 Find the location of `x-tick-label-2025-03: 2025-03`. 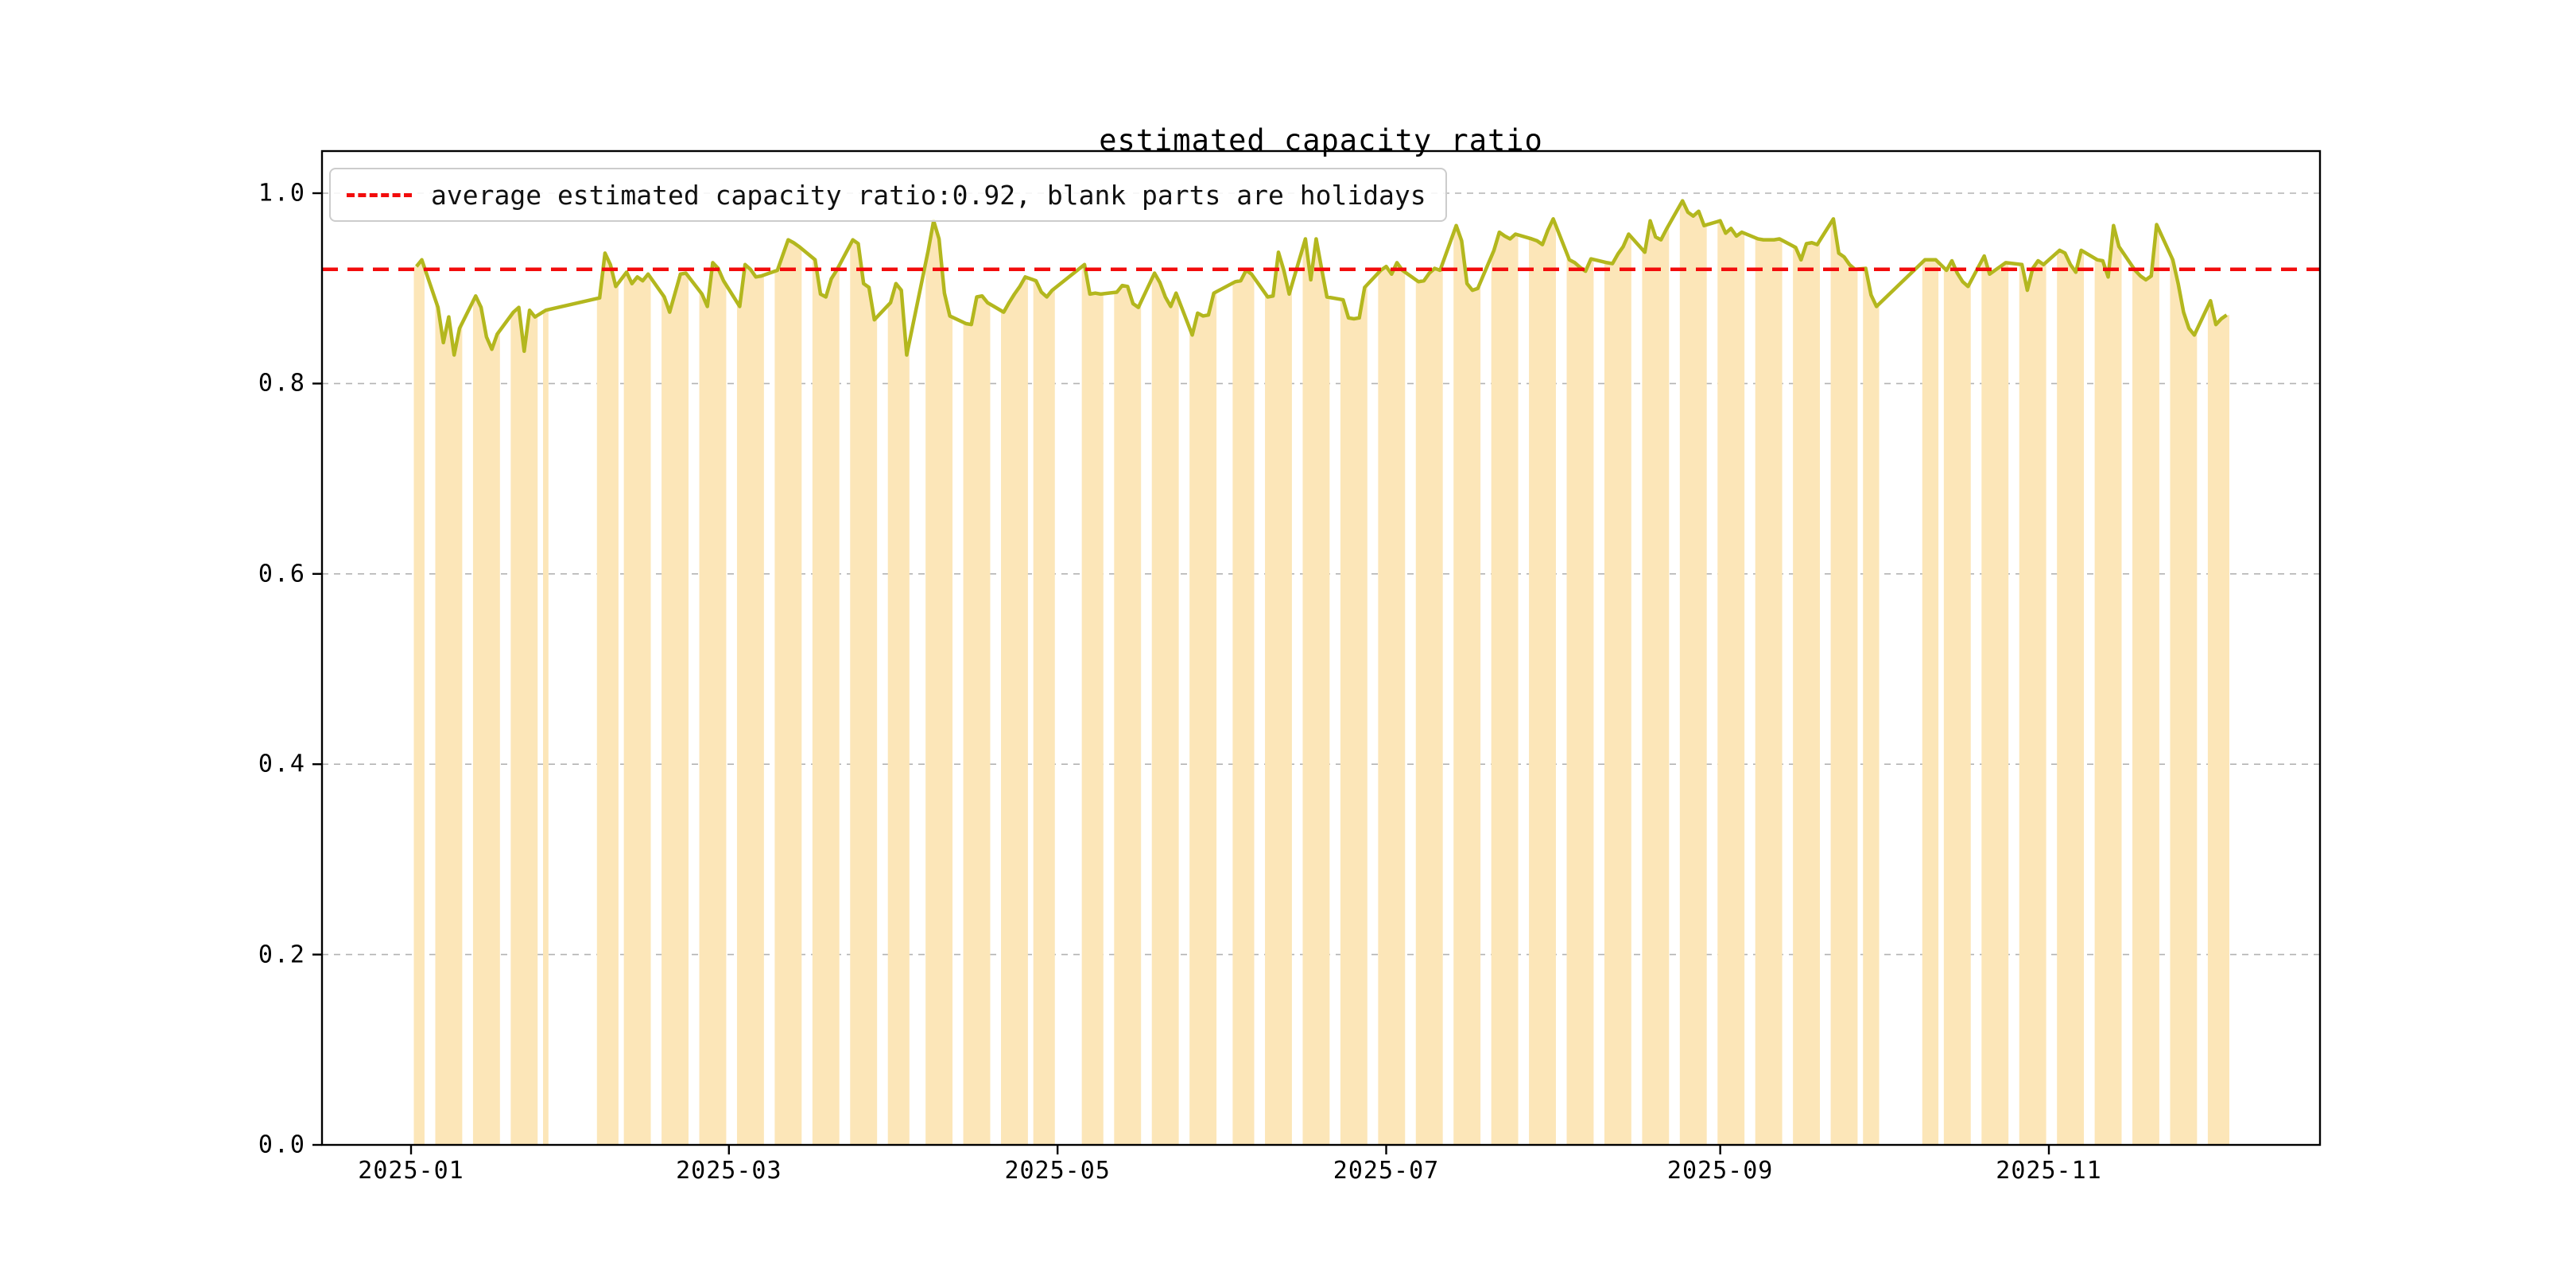

x-tick-label-2025-03: 2025-03 is located at coordinates (729, 1171).